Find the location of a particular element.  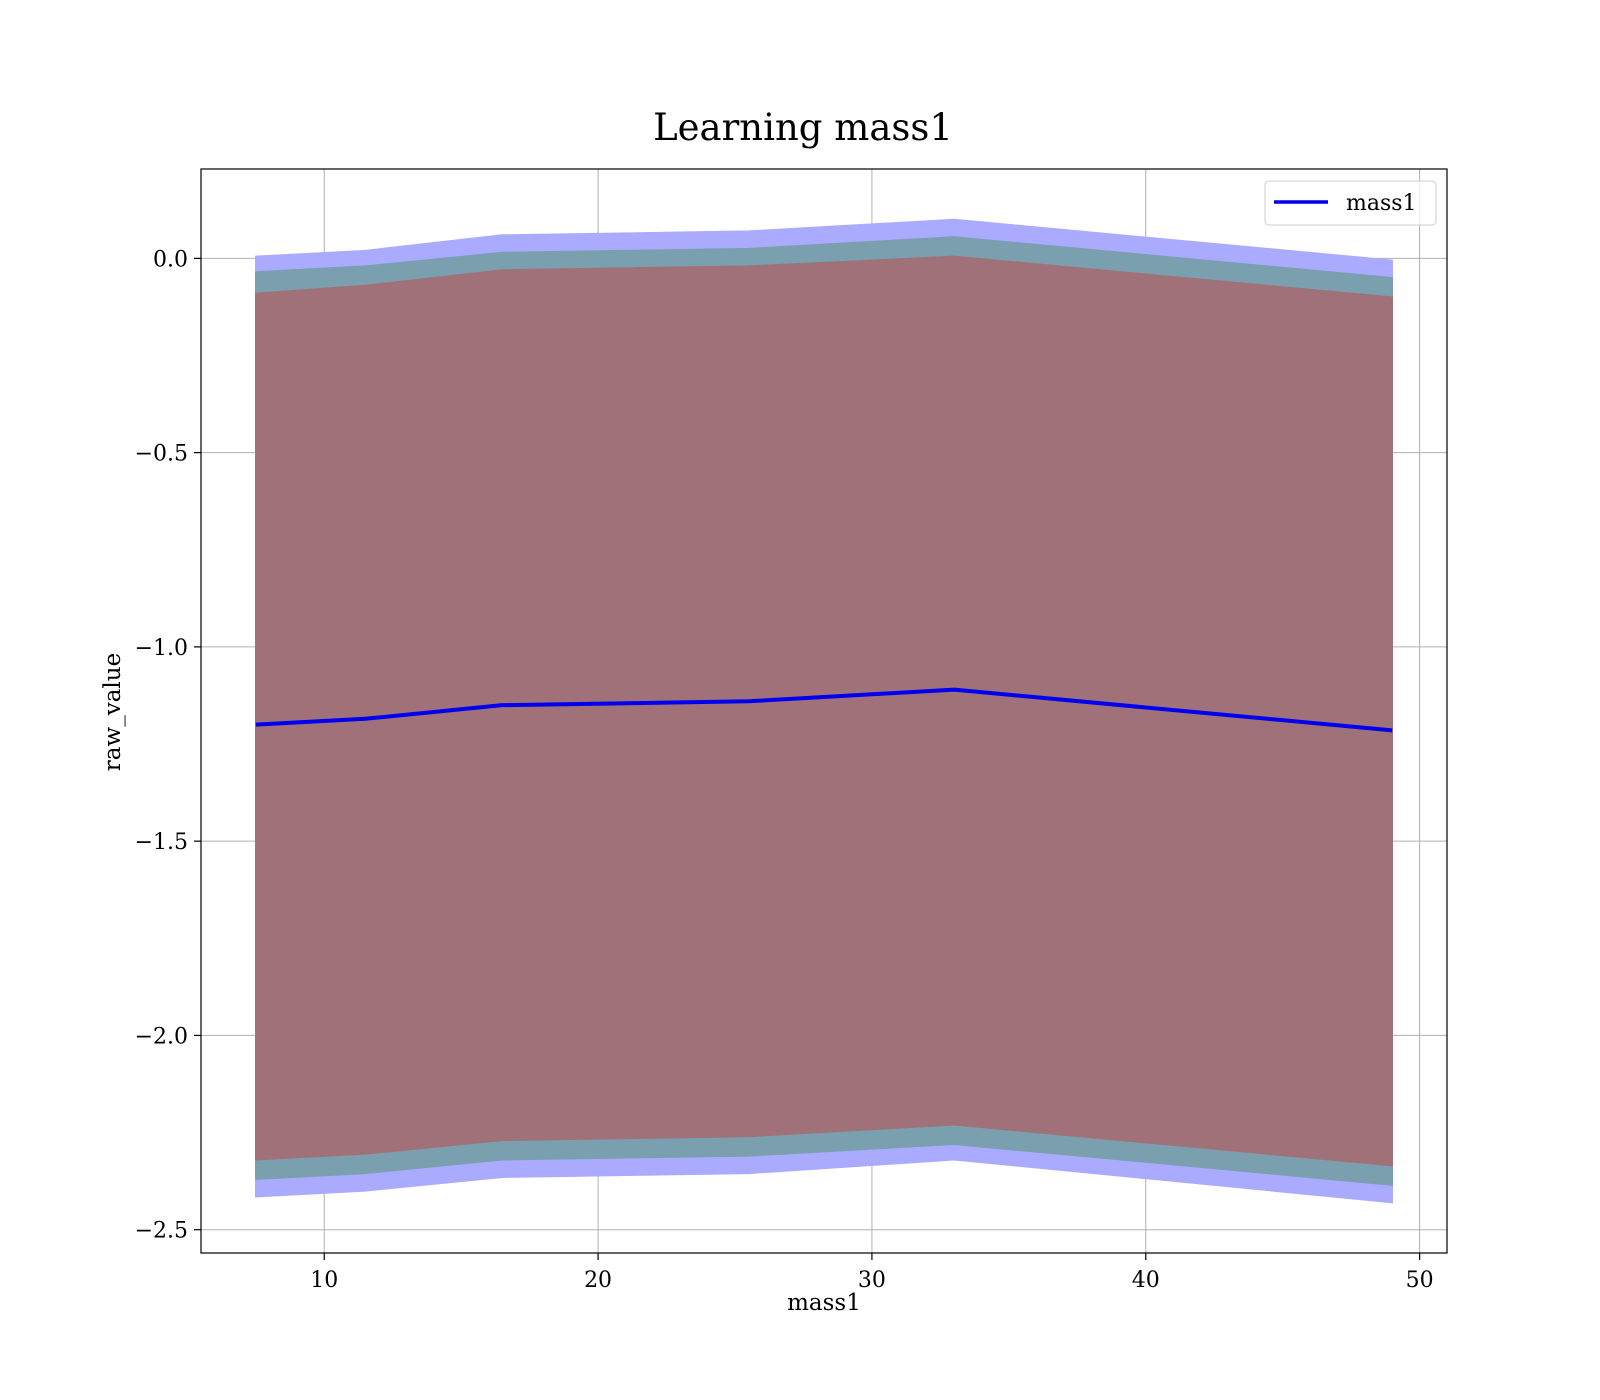

legend: mass1 is located at coordinates (1350, 203).